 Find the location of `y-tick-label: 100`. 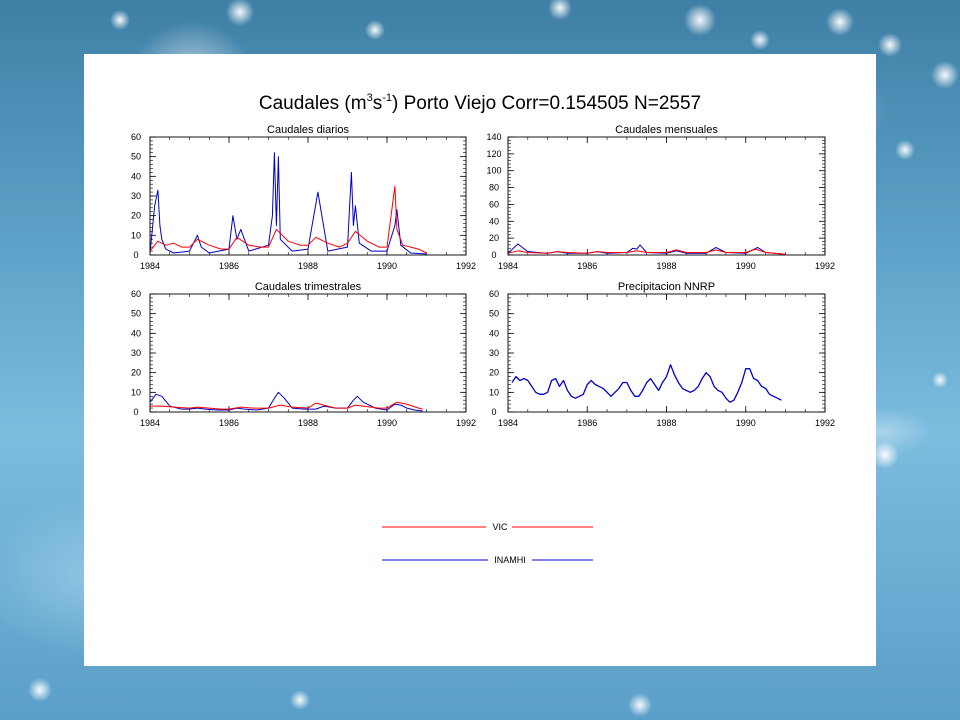

y-tick-label: 100 is located at coordinates (493, 171).